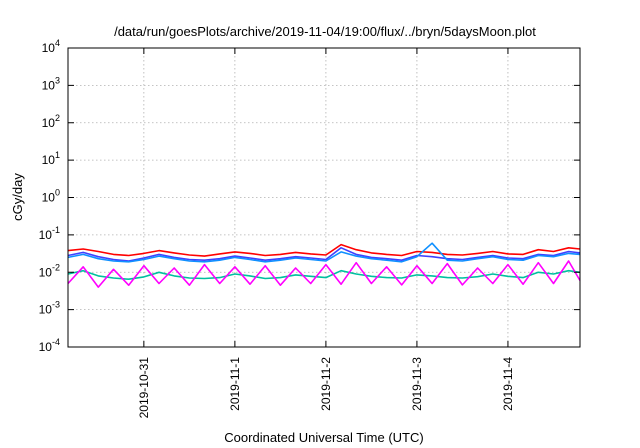 The image size is (640, 448). I want to click on y-axis-label: cGy/day, so click(17, 197).